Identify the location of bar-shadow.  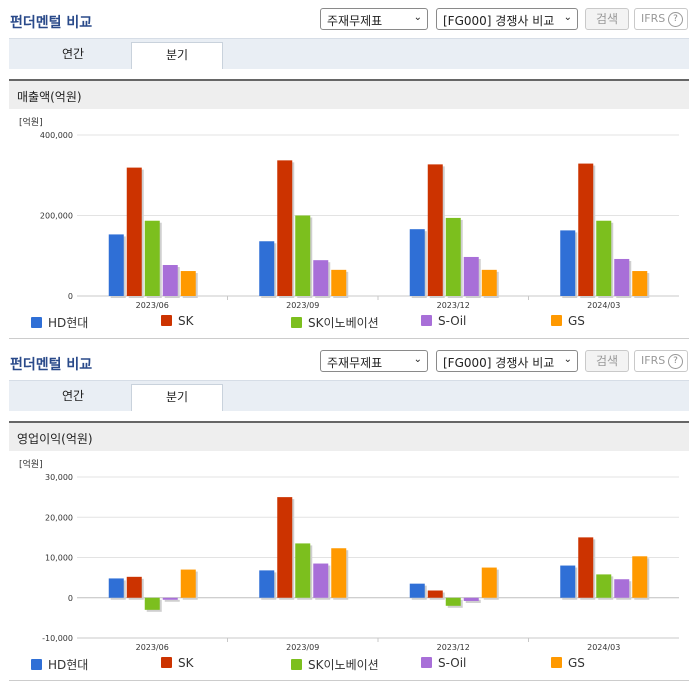
(473, 601).